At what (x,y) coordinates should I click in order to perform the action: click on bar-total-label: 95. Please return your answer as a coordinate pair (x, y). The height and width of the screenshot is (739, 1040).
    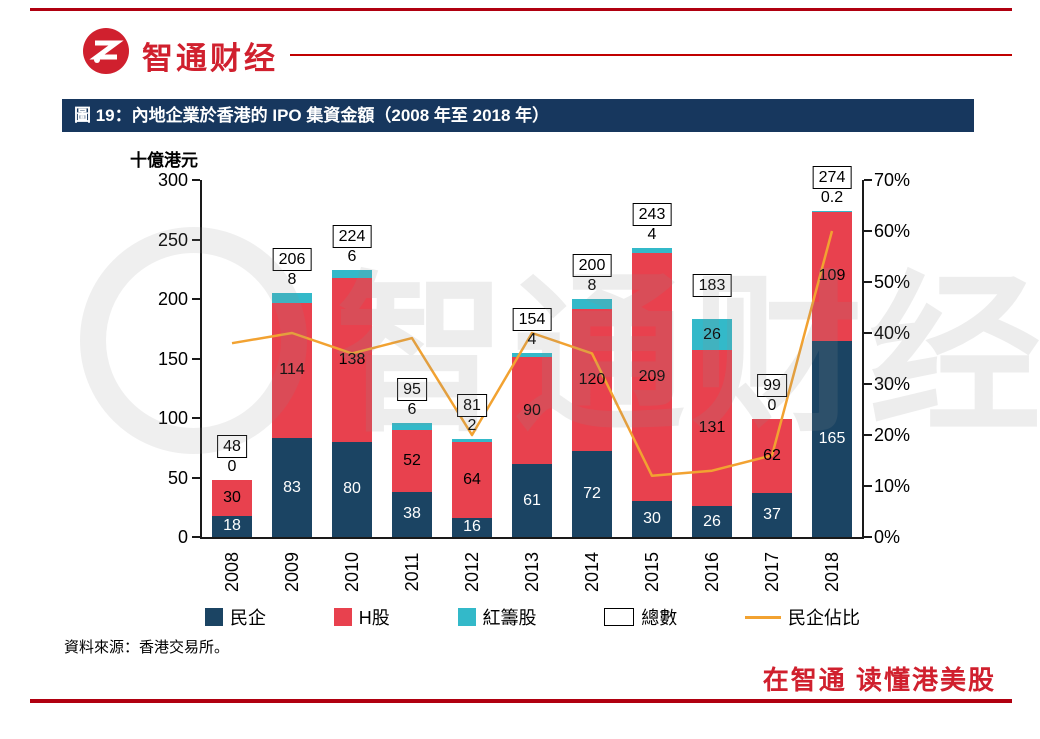
    Looking at the image, I should click on (412, 389).